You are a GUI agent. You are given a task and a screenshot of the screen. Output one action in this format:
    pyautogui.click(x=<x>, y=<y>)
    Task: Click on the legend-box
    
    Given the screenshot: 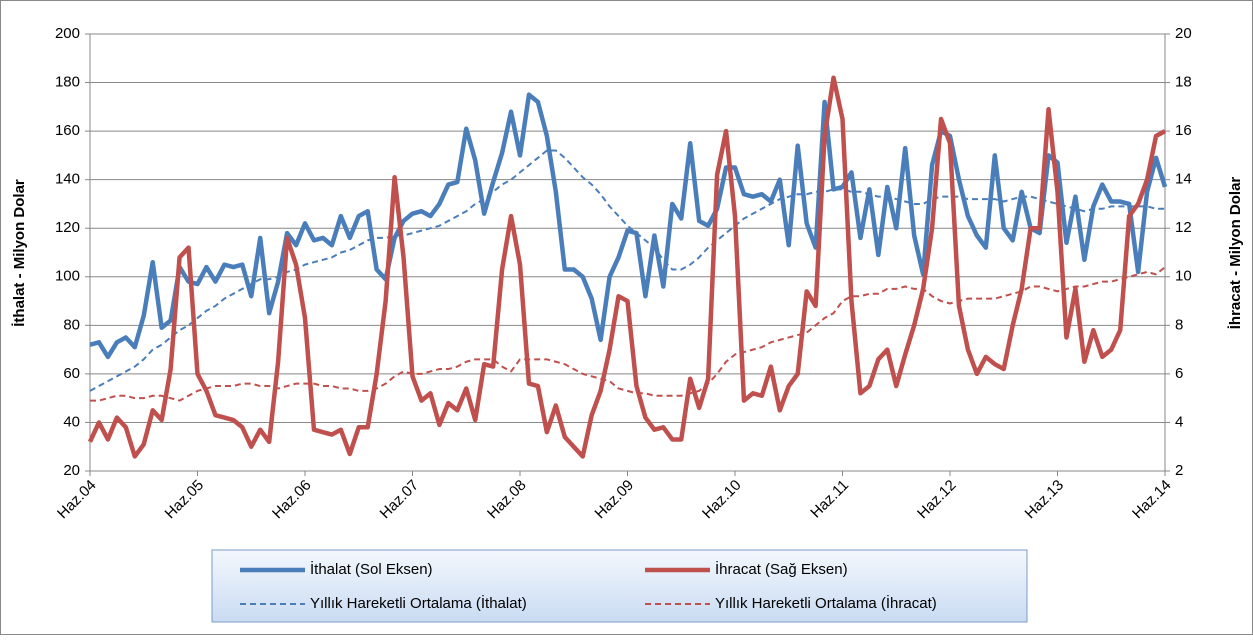 What is the action you would take?
    pyautogui.click(x=619, y=586)
    